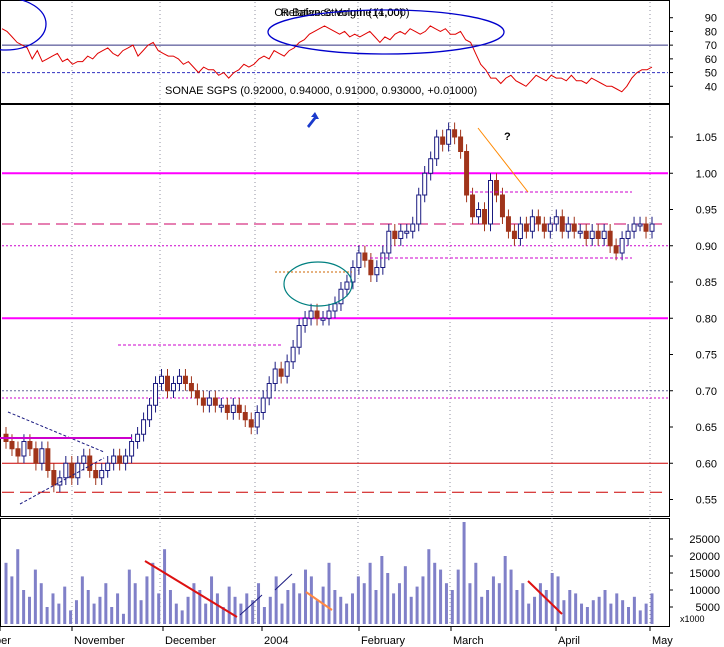 This screenshot has height=647, width=724. What do you see at coordinates (711, 60) in the screenshot?
I see `rsi-tick-label: 60` at bounding box center [711, 60].